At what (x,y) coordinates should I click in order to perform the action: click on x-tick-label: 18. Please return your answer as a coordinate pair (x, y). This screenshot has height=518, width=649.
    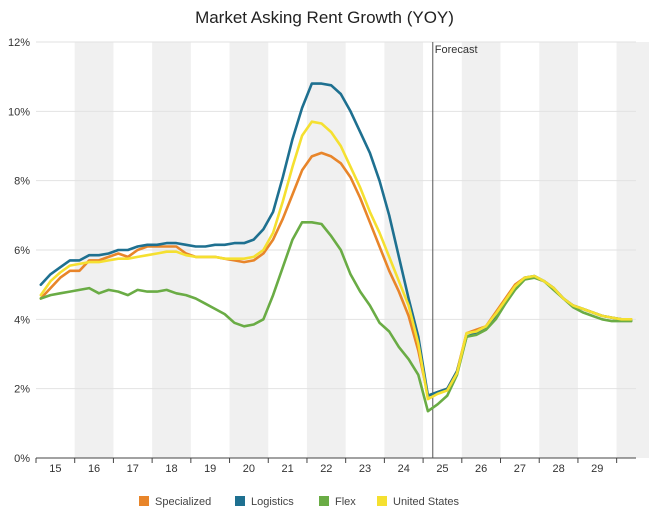
    Looking at the image, I should click on (171, 469).